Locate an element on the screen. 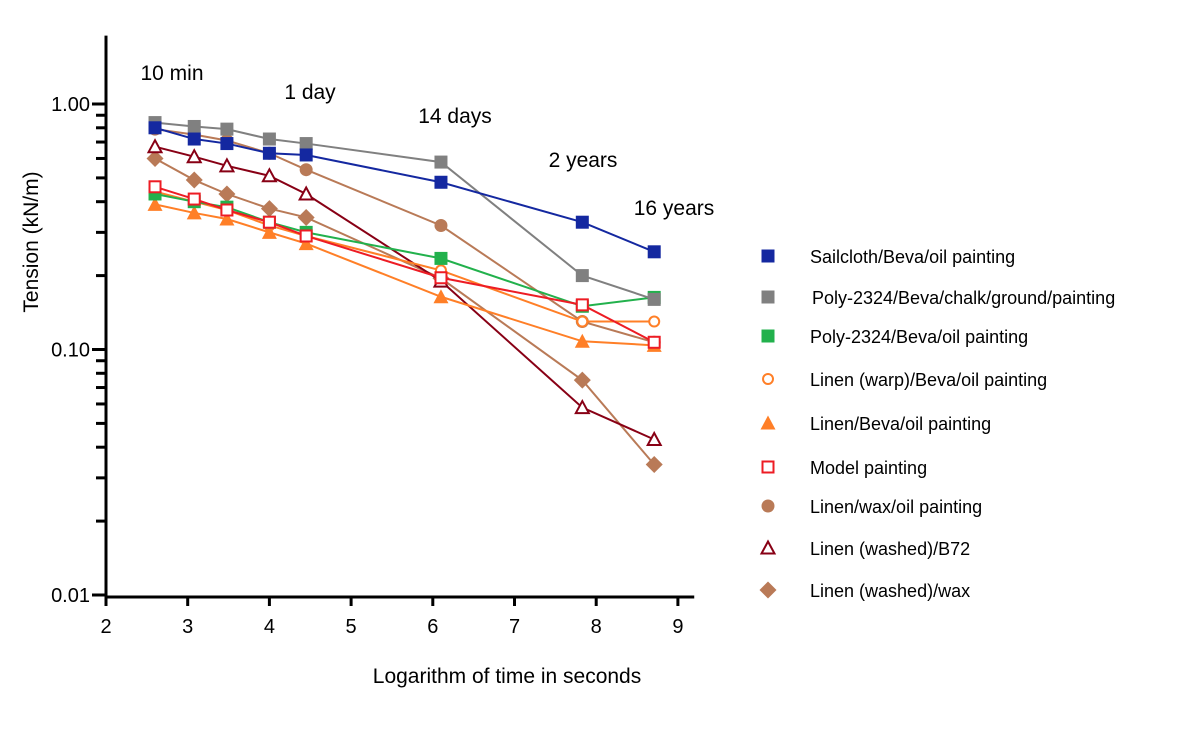 The image size is (1203, 729). legend-item: Linen (washed)/B72 is located at coordinates (864, 549).